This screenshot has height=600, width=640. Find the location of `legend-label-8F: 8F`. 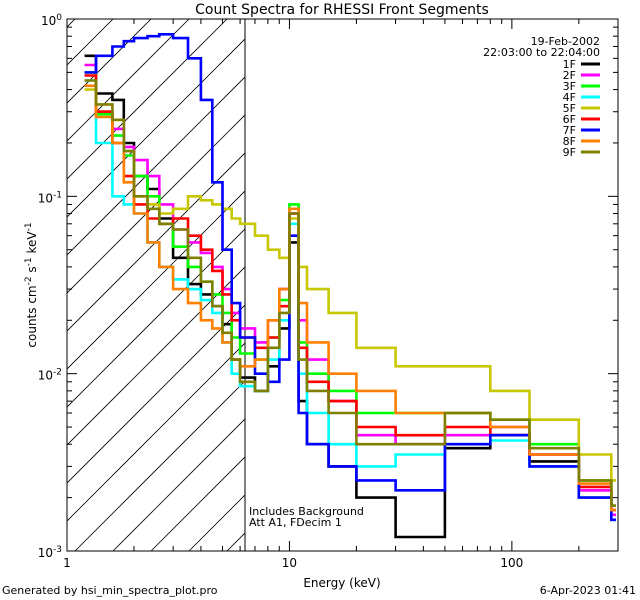

legend-label-8F: 8F is located at coordinates (569, 141).